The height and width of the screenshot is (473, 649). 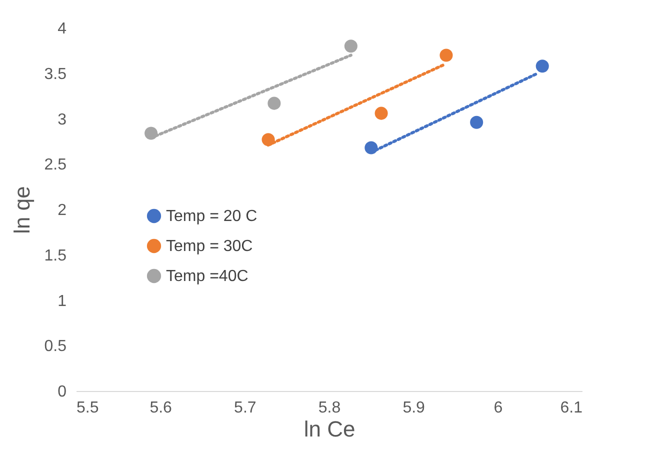 What do you see at coordinates (212, 216) in the screenshot?
I see `legend-label: Temp = 20 C` at bounding box center [212, 216].